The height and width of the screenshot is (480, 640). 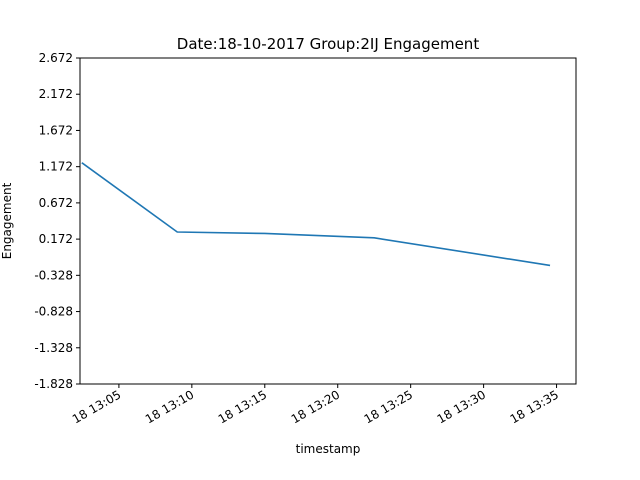 What do you see at coordinates (169, 406) in the screenshot?
I see `x-tick-label: 18 13:10` at bounding box center [169, 406].